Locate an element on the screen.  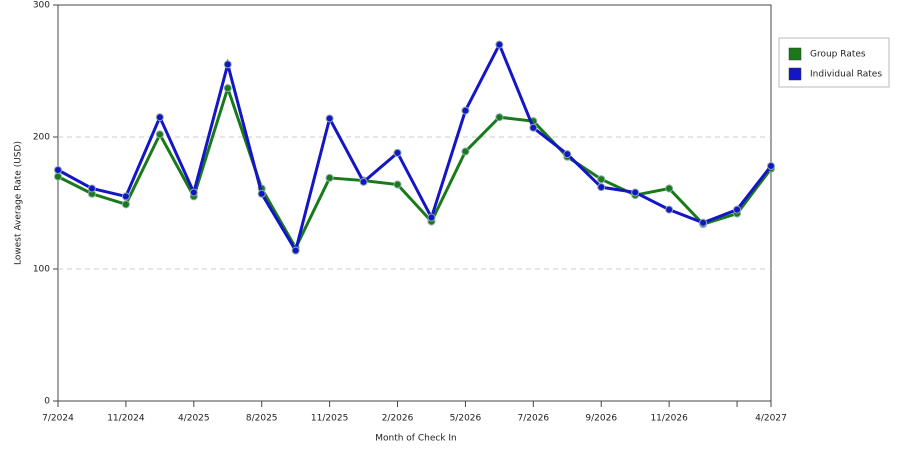
x-tick-label: 9/2026 is located at coordinates (601, 419).